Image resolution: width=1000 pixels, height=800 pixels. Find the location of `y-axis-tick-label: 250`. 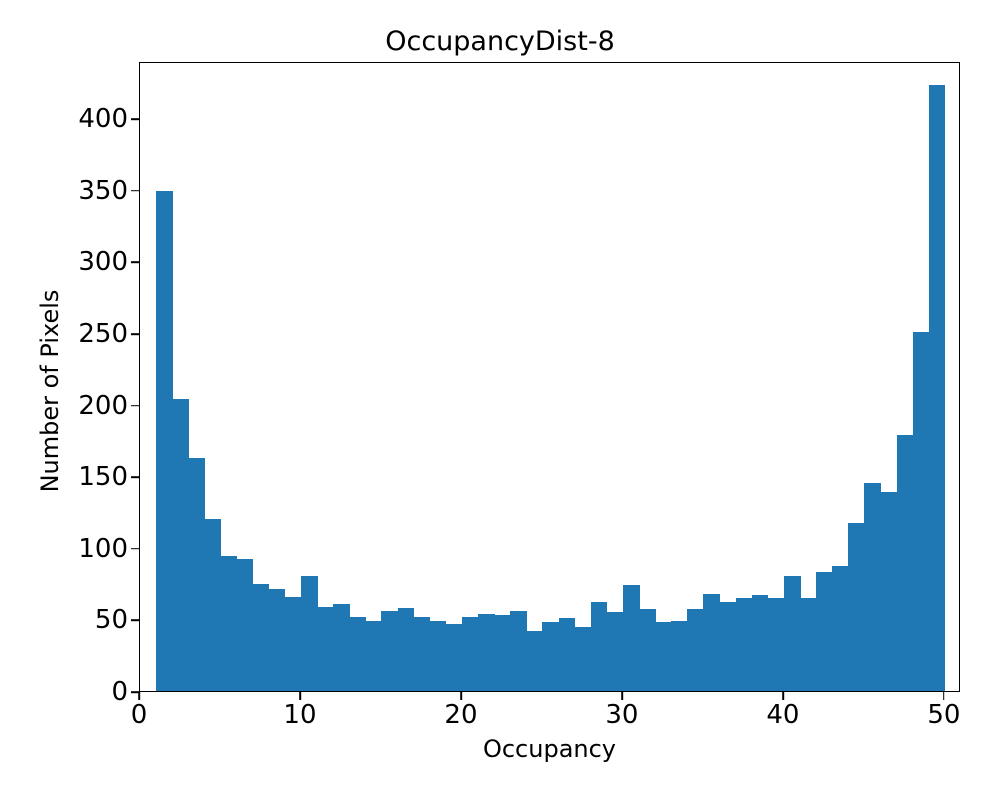

y-axis-tick-label: 250 is located at coordinates (103, 334).